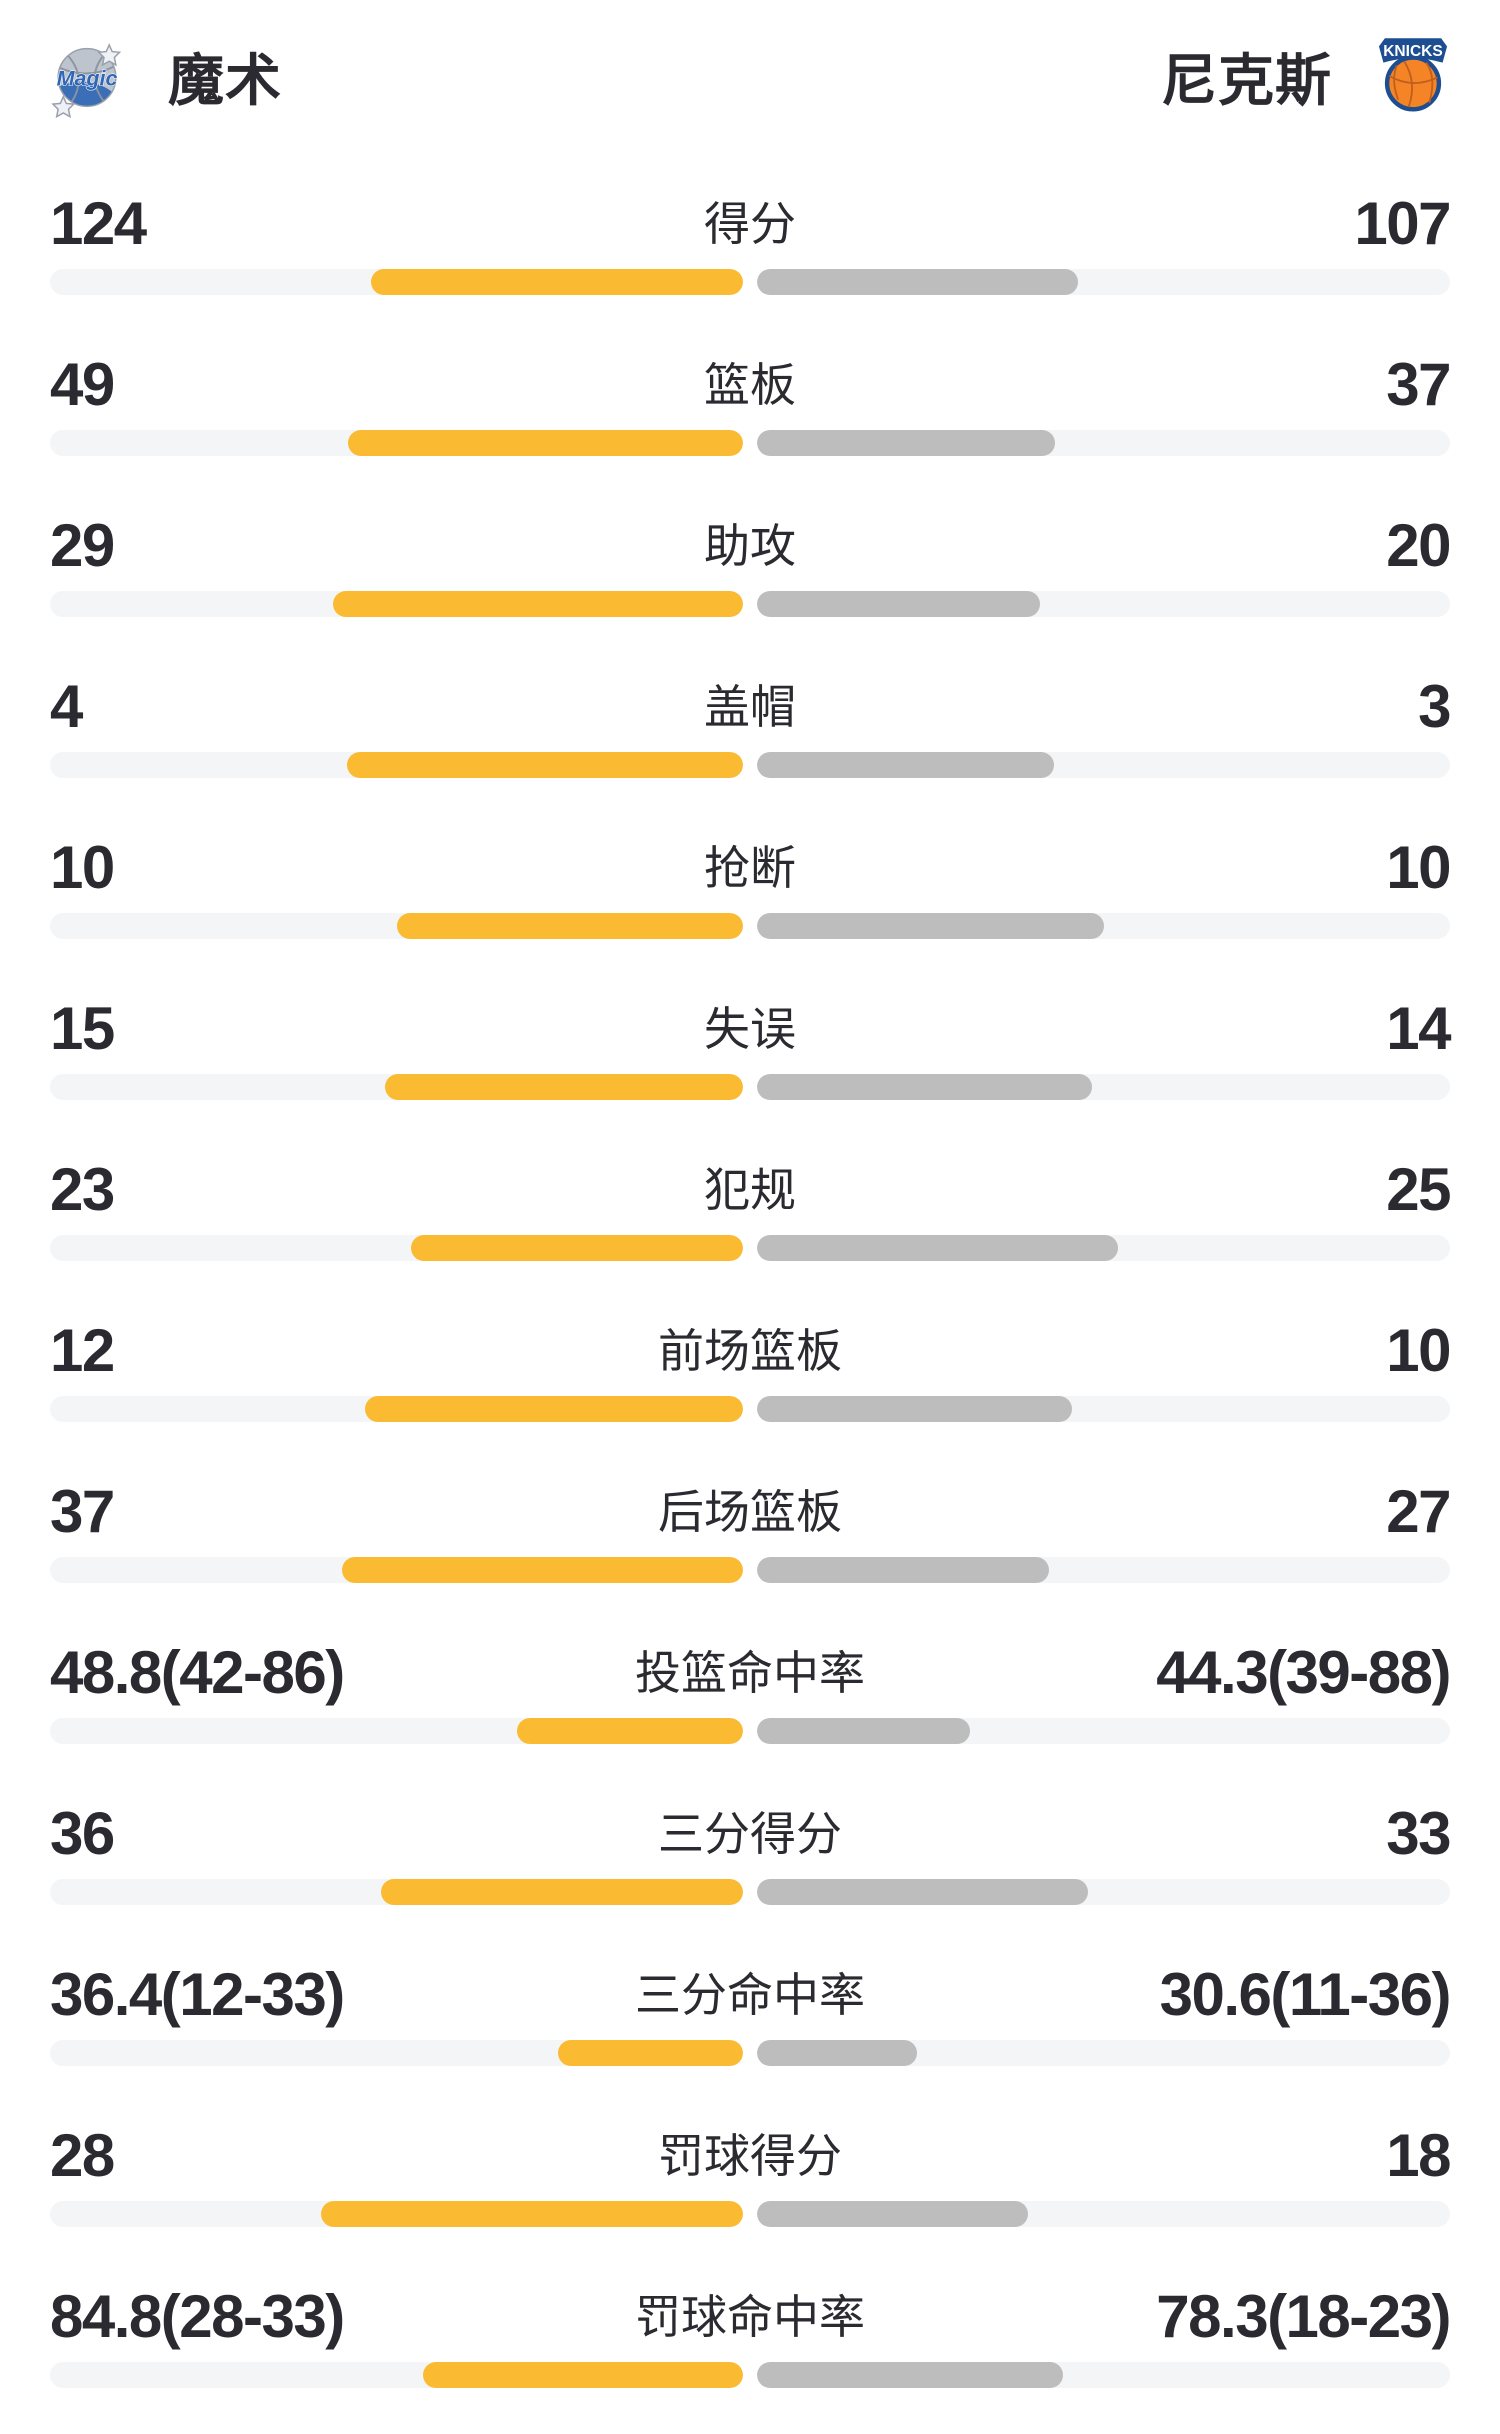 This screenshot has width=1500, height=2434. I want to click on stat-row: 15 失误 14, so click(750, 1019).